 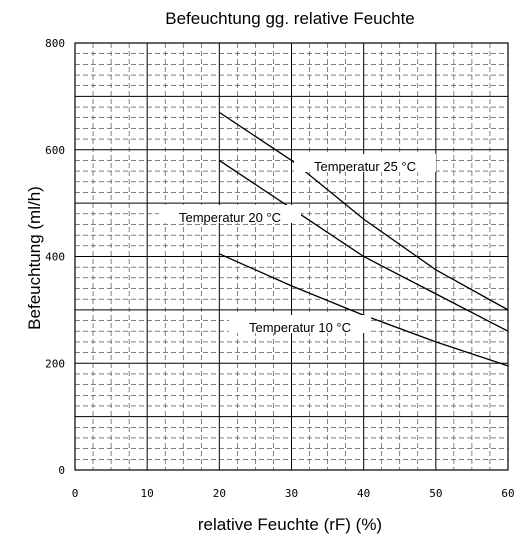 I want to click on y-axis-label: Befeuchtung (ml/h), so click(x=34, y=258).